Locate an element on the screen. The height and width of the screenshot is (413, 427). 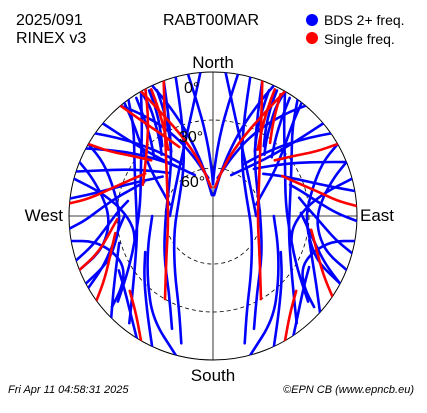
legend-label-dual: BDS 2+ freq. is located at coordinates (364, 20).